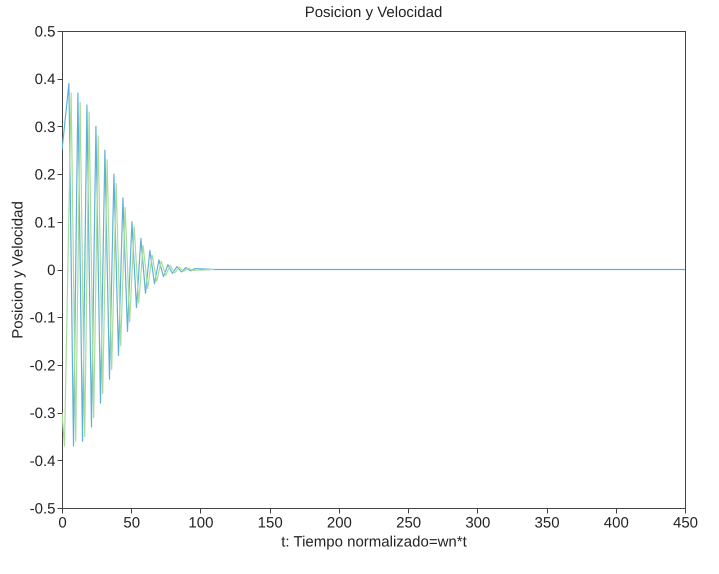 The width and height of the screenshot is (719, 574). I want to click on y-tick-label: 0.1, so click(45, 223).